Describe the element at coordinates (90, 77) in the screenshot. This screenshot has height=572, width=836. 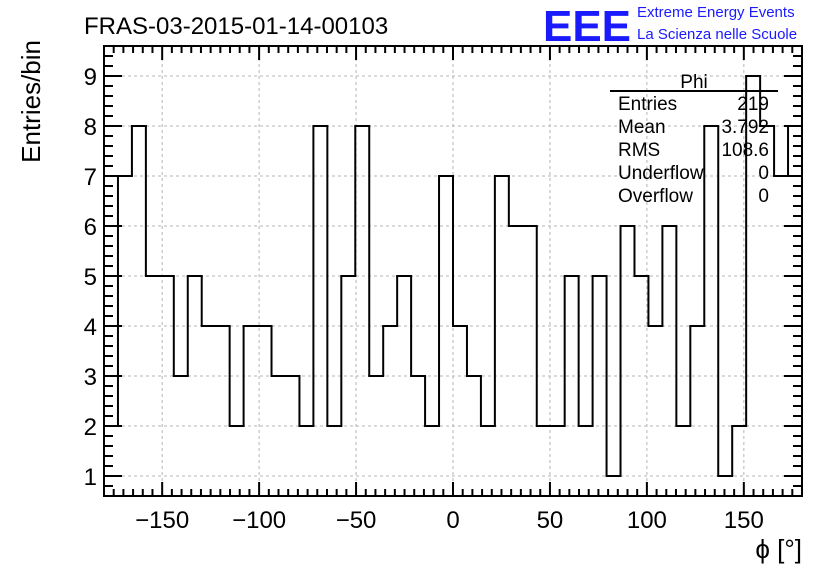
I see `y-tick-label: 9` at that location.